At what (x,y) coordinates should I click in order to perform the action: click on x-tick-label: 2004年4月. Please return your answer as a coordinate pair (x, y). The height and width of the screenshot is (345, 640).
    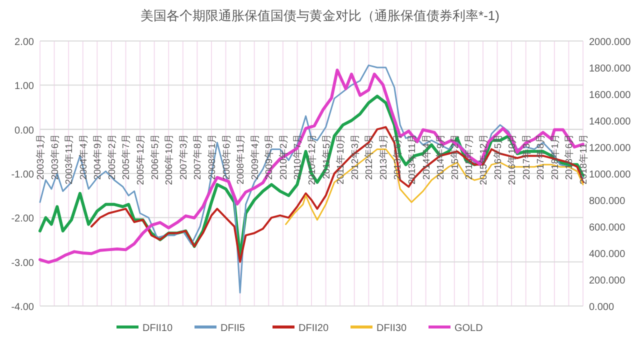
    Looking at the image, I should click on (83, 156).